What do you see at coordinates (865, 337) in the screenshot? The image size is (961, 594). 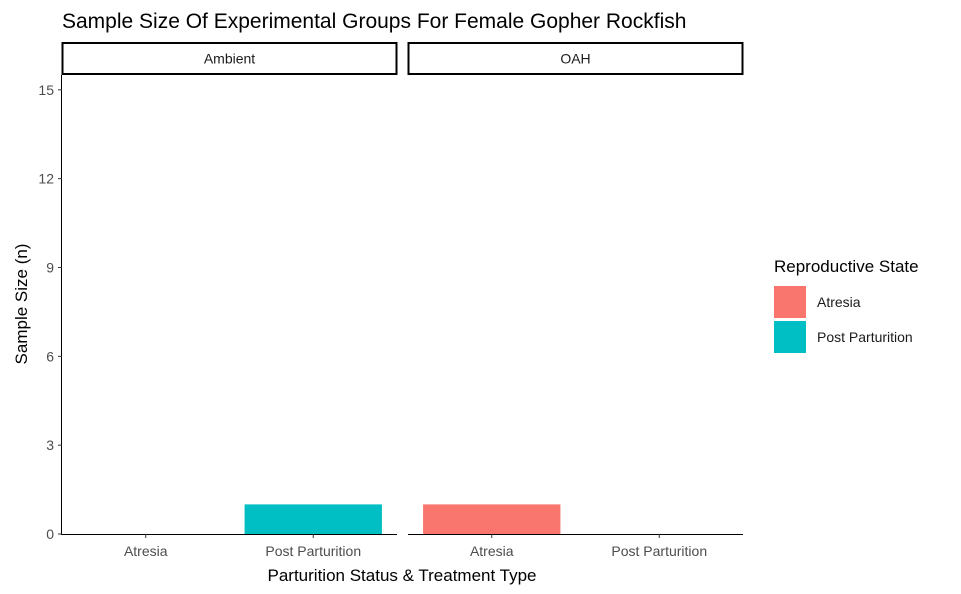 I see `legend-label: Post Parturition` at bounding box center [865, 337].